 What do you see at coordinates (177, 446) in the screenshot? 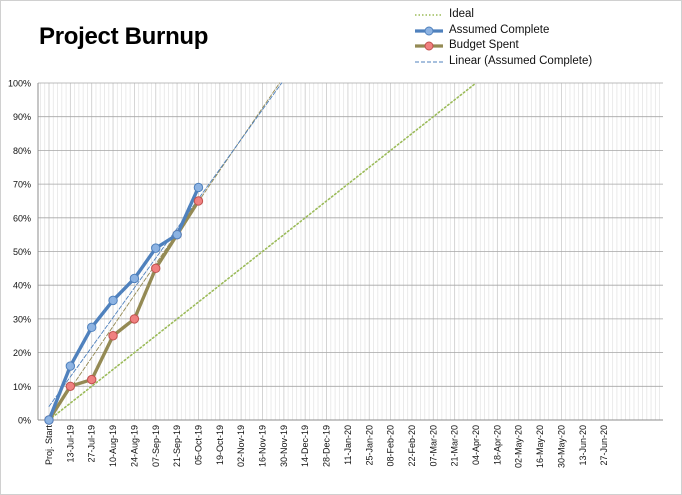
I see `x-tick-label: 21-Sep-19` at bounding box center [177, 446].